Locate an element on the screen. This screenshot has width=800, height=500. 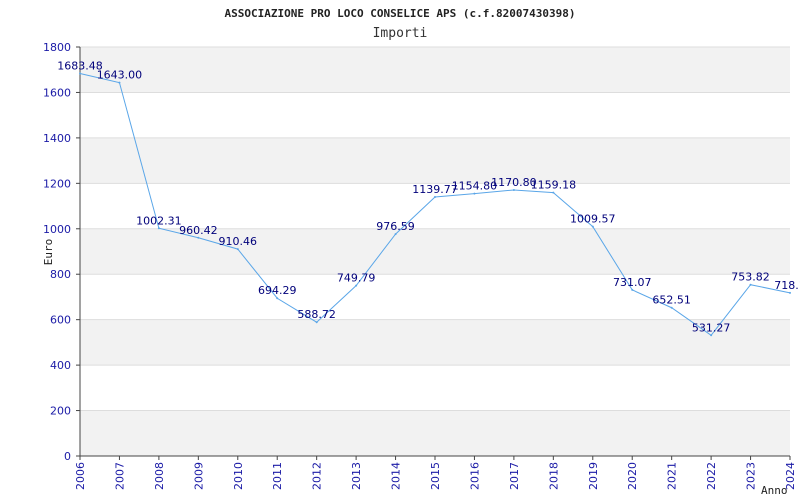
data-label: 753.82 is located at coordinates (750, 277).